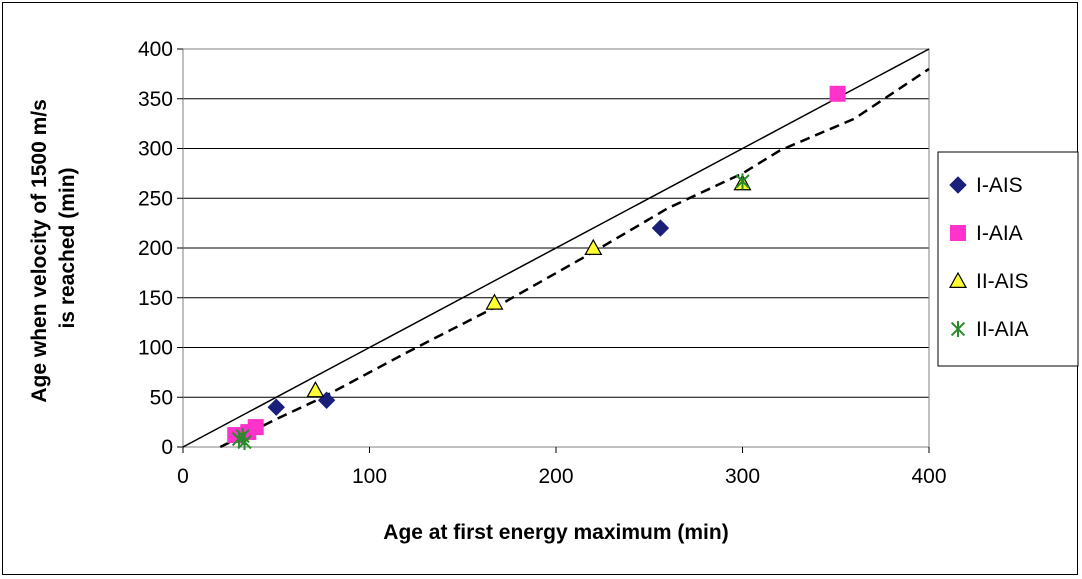  Describe the element at coordinates (958, 185) in the screenshot. I see `legend-marker-i-ais` at that location.